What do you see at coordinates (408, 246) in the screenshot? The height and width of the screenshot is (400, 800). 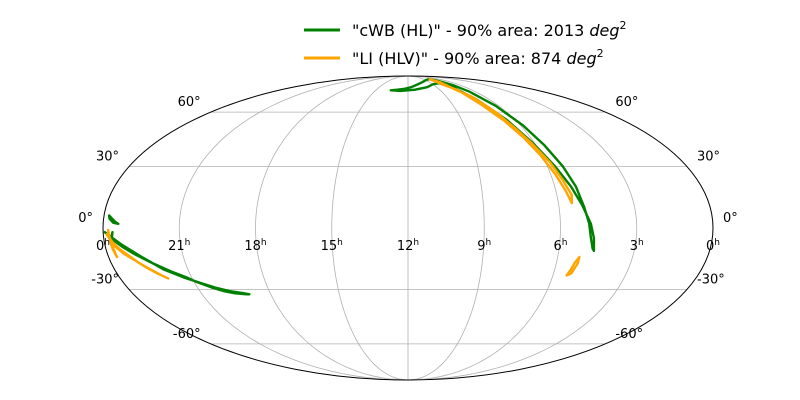 I see `ra-tick-label: 12h` at bounding box center [408, 246].